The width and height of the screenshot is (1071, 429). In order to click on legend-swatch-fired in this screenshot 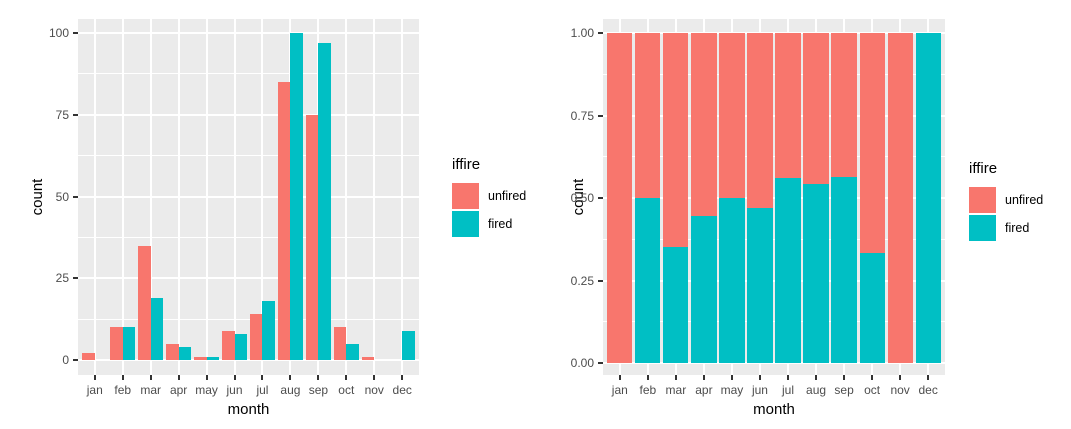, I will do `click(465, 223)`.